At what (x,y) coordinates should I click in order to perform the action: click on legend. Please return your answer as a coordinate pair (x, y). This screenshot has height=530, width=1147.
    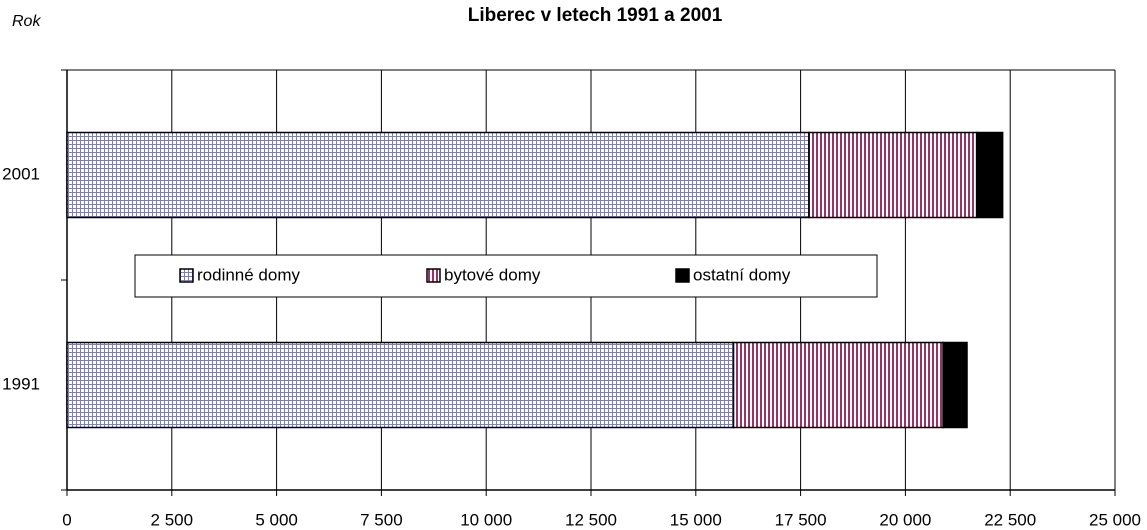
    Looking at the image, I should click on (506, 276).